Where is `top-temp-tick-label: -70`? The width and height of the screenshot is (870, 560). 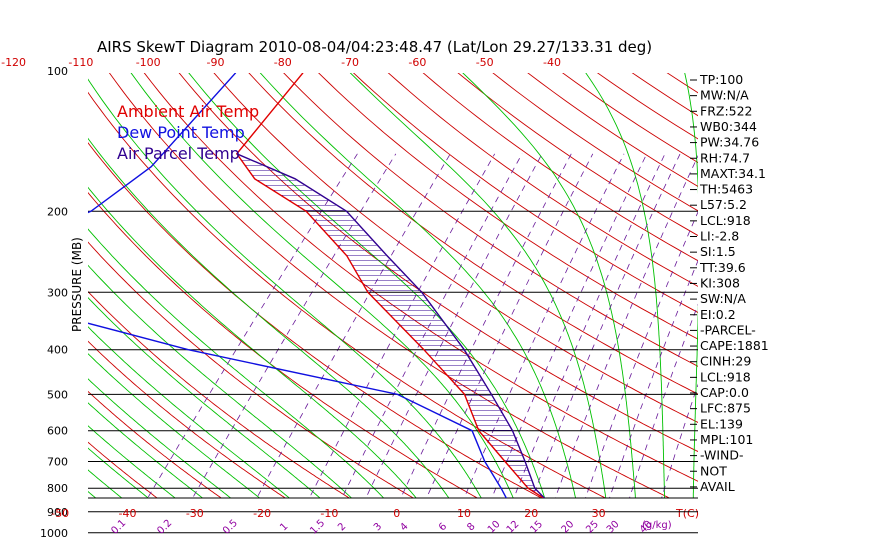 top-temp-tick-label: -70 is located at coordinates (350, 62).